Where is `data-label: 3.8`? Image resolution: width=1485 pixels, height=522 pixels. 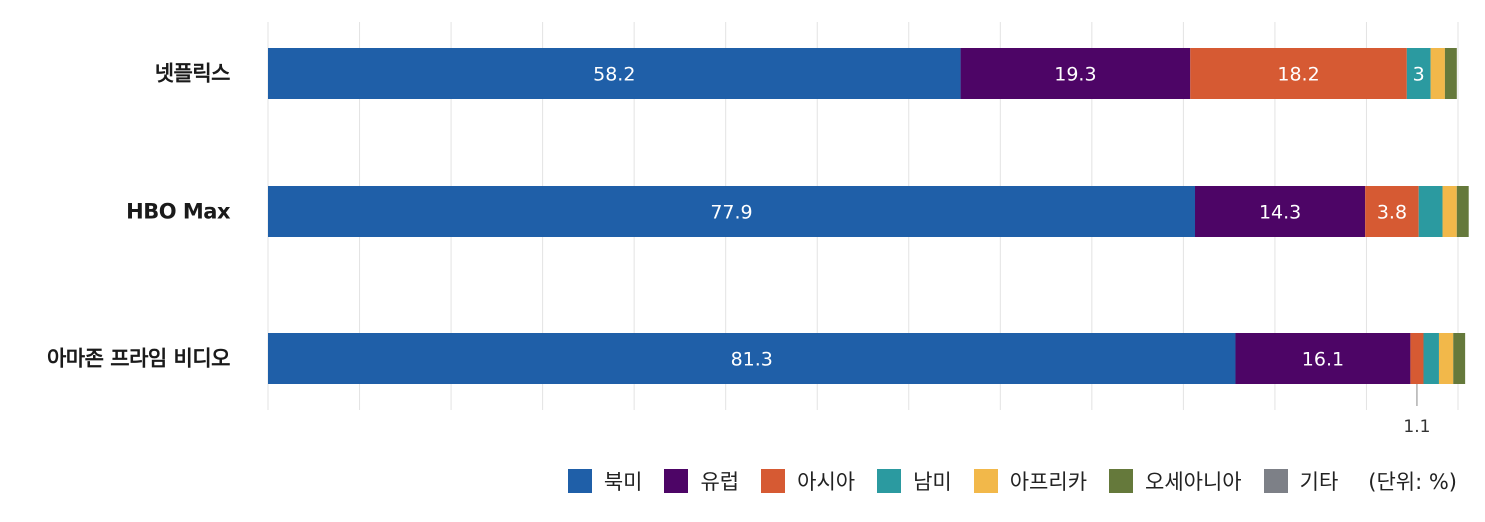
data-label: 3.8 is located at coordinates (1392, 213).